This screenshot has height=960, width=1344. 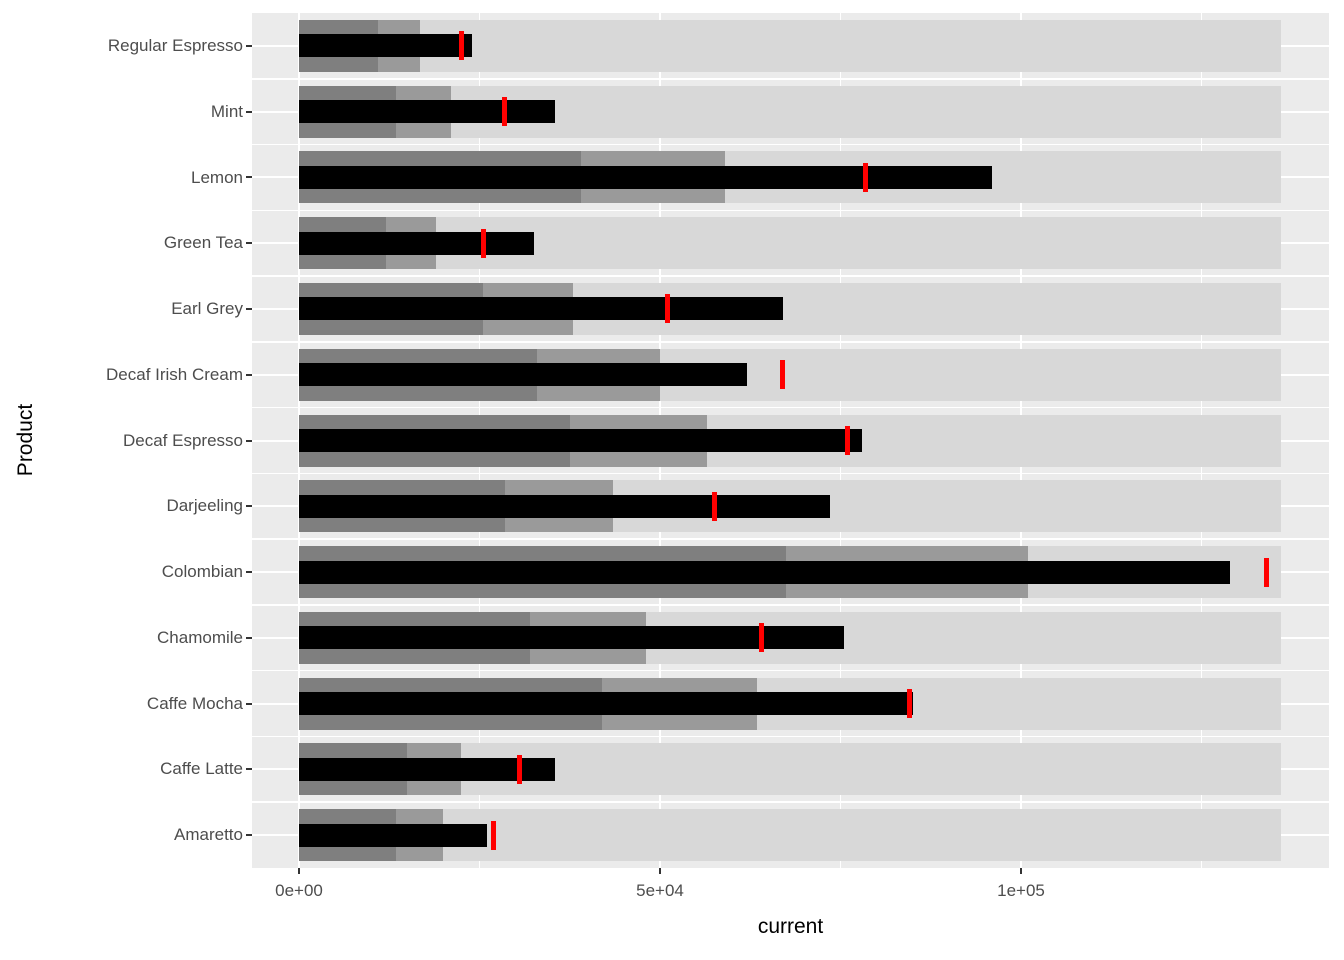 What do you see at coordinates (866, 177) in the screenshot?
I see `target-marker-lemon` at bounding box center [866, 177].